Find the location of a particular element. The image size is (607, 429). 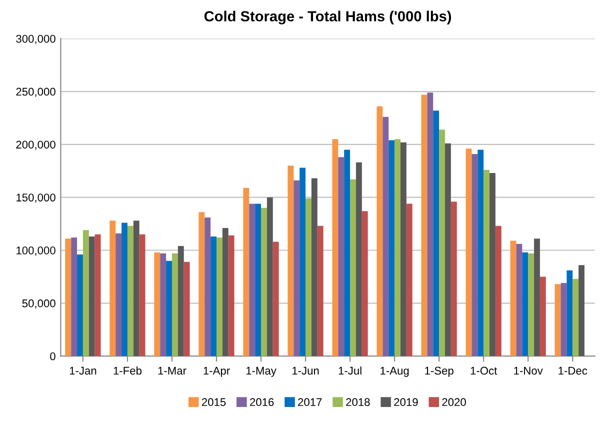

legend-label: 2017 is located at coordinates (310, 402).